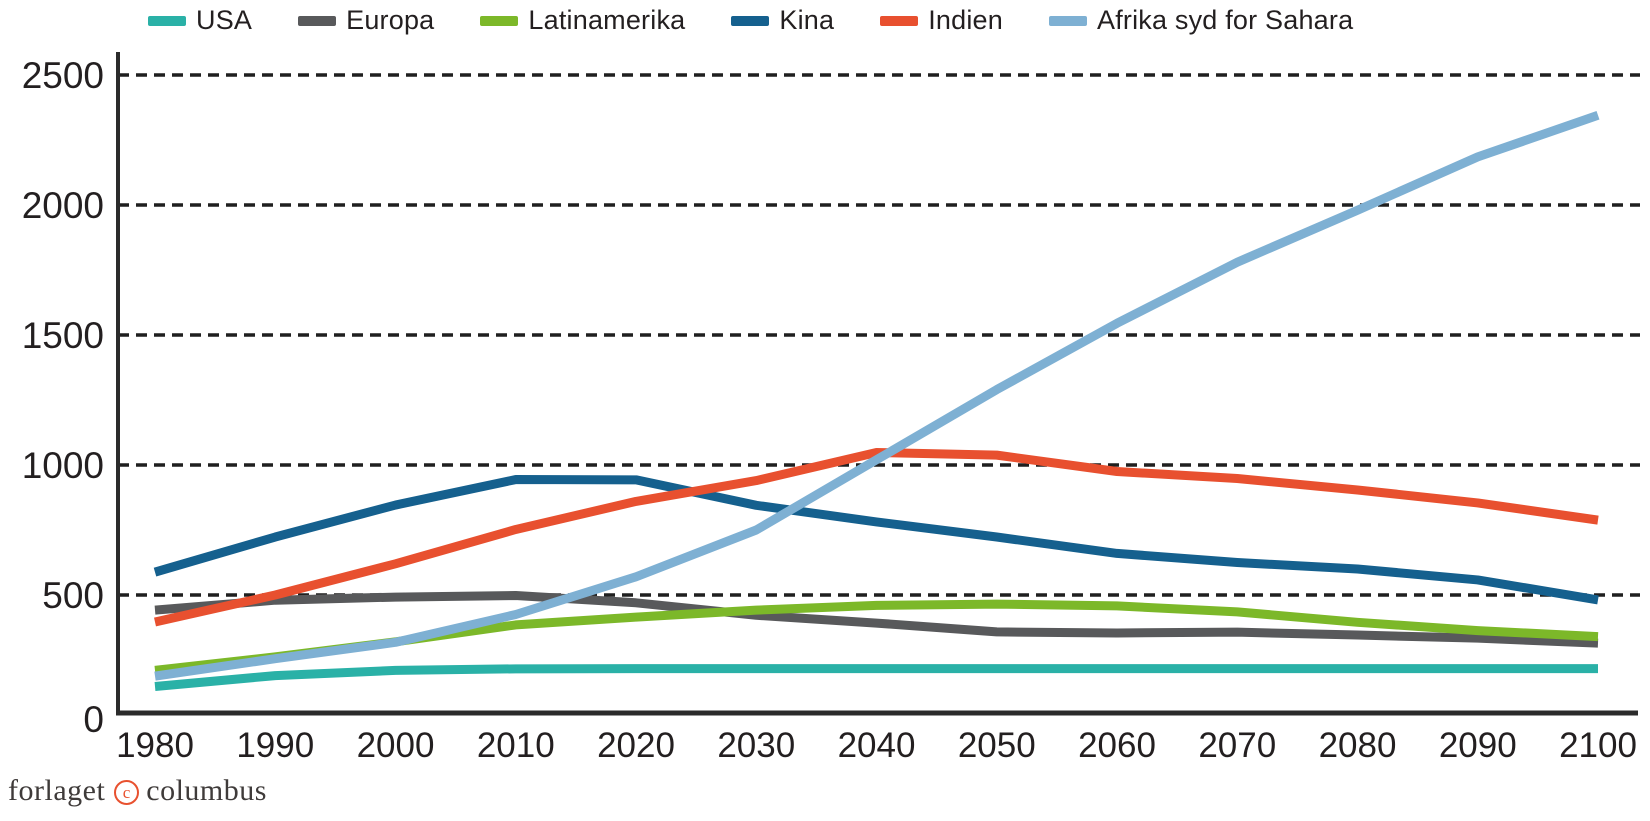 This screenshot has width=1650, height=821. I want to click on x-axis-tick-label: 2040, so click(877, 745).